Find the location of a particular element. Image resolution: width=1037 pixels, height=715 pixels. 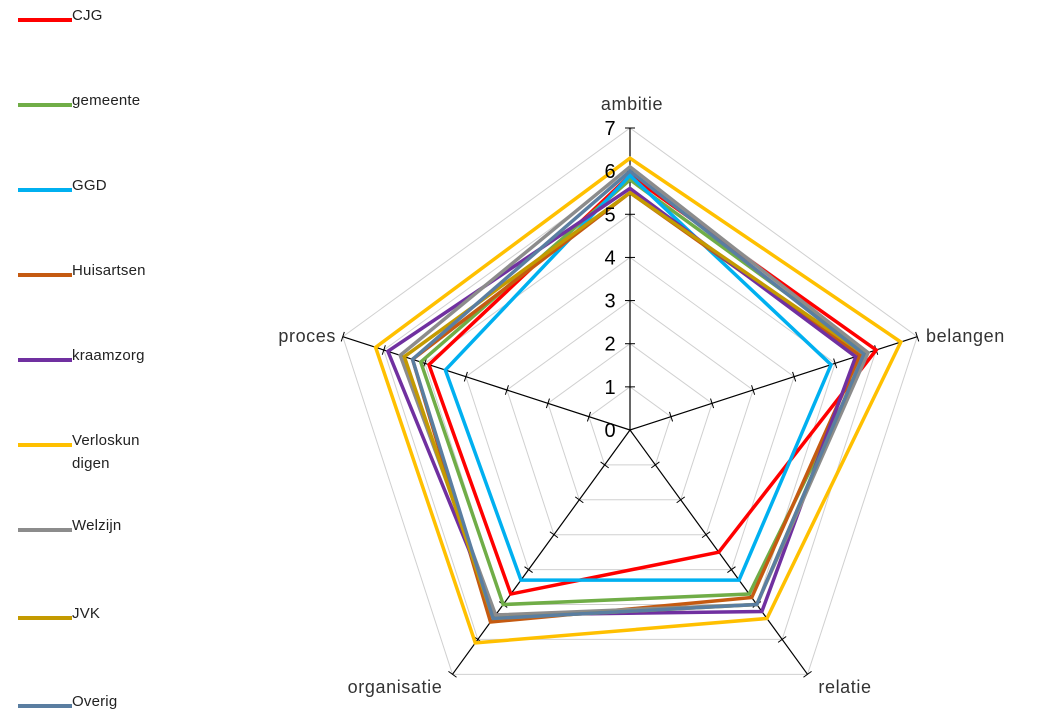

legend-item-jvk: JVK is located at coordinates (100, 613).